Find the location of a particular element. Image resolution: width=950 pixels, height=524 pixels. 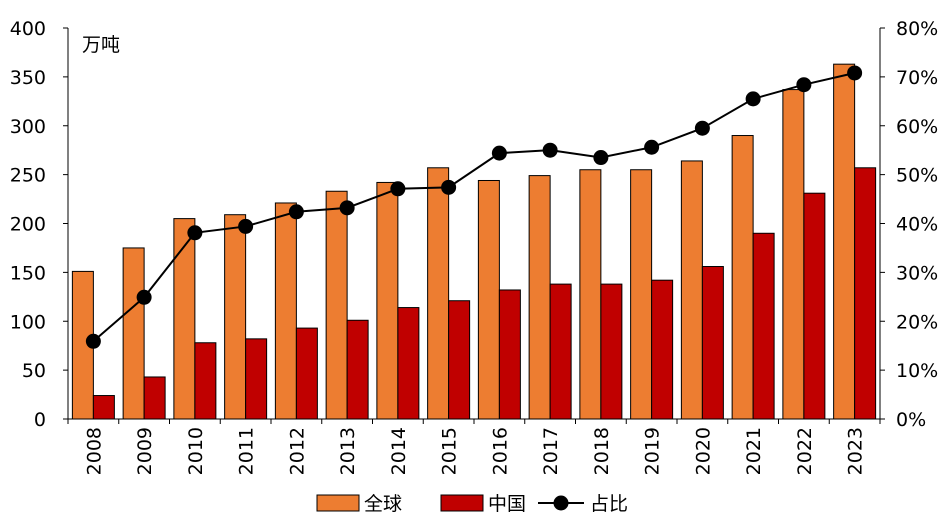

x-tick-label: 2013 is located at coordinates (348, 451).